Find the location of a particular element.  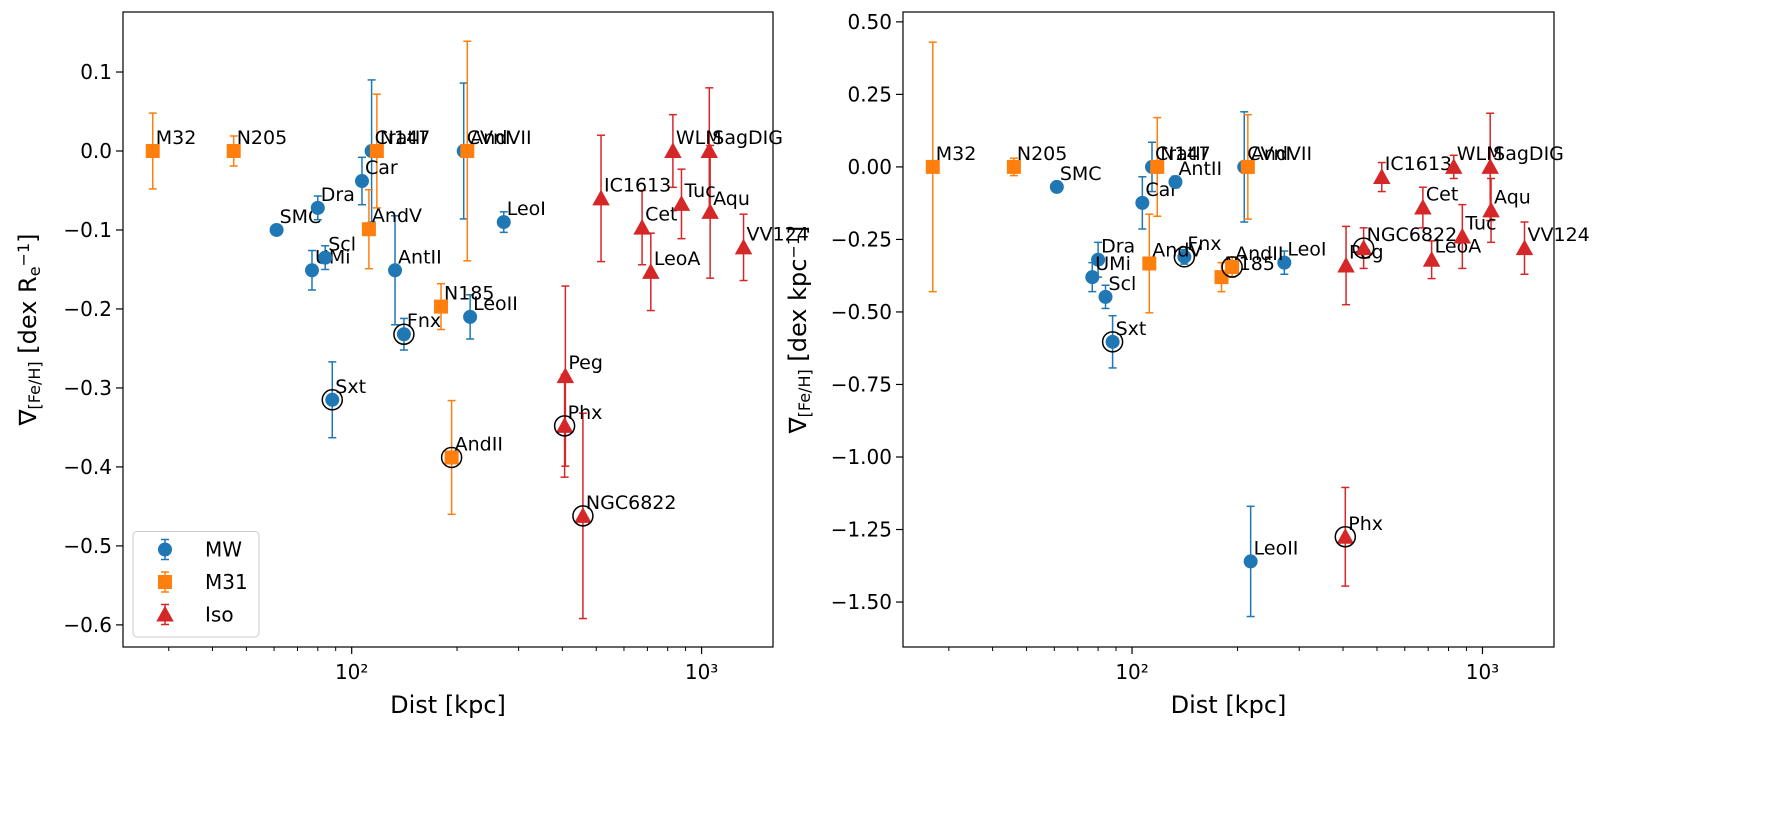

y-tick-label: −0.2 is located at coordinates (87, 309).